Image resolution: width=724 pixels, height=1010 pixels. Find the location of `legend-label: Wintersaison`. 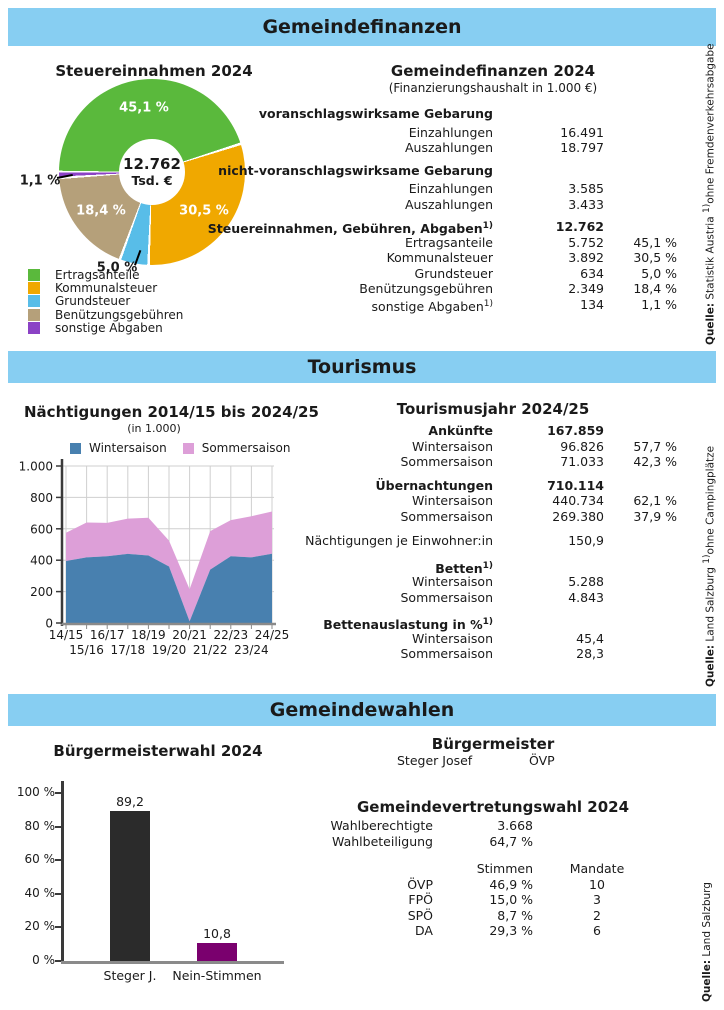

legend-label: Wintersaison is located at coordinates (128, 448).